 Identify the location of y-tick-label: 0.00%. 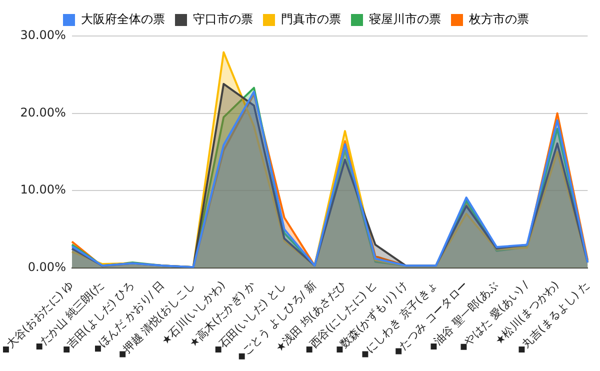
(47, 267).